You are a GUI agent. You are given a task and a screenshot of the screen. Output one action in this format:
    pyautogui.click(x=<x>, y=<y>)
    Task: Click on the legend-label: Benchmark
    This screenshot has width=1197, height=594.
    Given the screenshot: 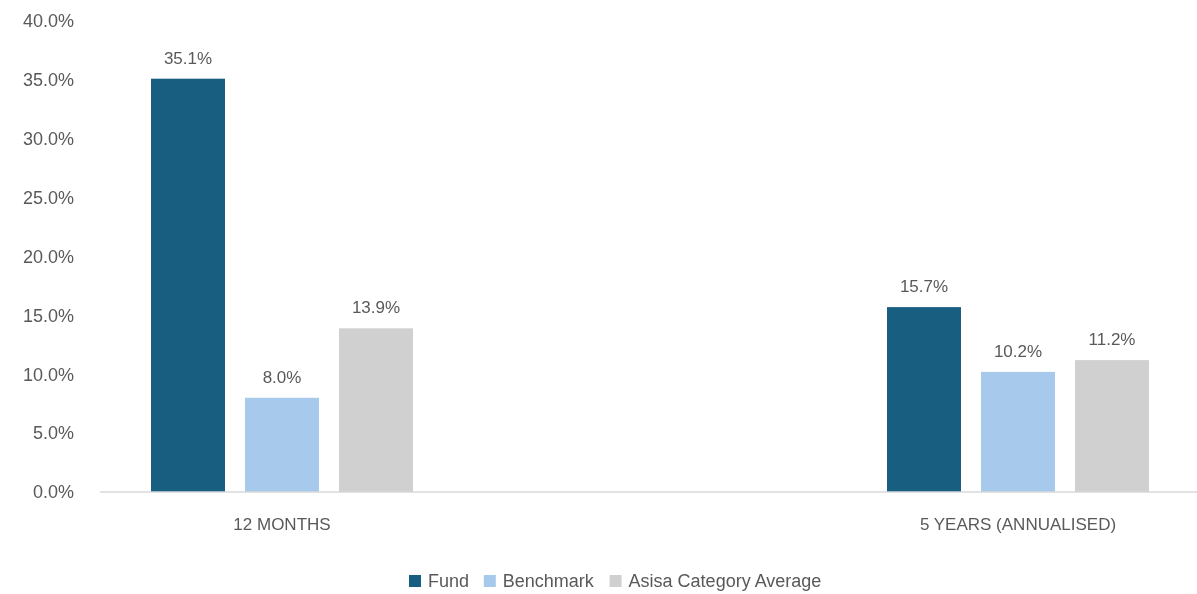 What is the action you would take?
    pyautogui.click(x=548, y=581)
    